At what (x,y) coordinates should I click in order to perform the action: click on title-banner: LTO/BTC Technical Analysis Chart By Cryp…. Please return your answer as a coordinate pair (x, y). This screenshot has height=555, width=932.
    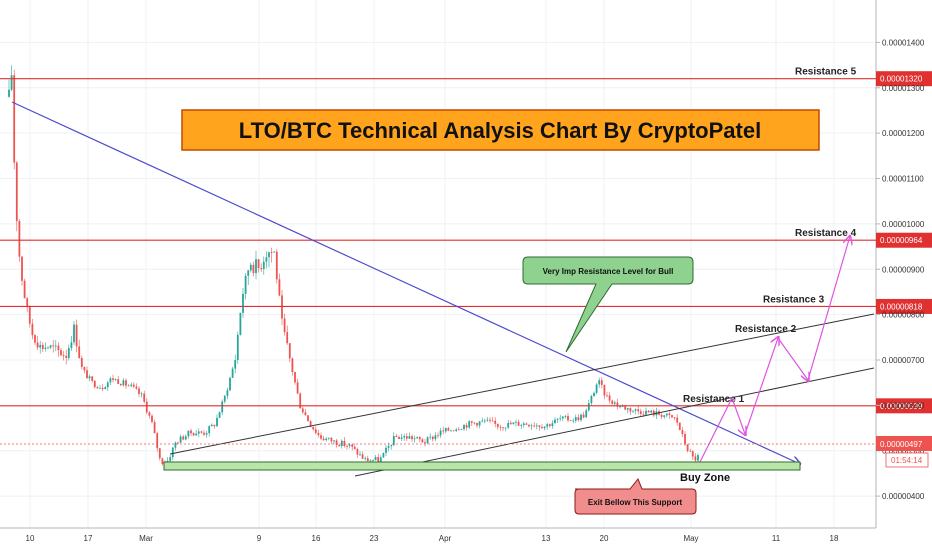
    Looking at the image, I should click on (500, 130).